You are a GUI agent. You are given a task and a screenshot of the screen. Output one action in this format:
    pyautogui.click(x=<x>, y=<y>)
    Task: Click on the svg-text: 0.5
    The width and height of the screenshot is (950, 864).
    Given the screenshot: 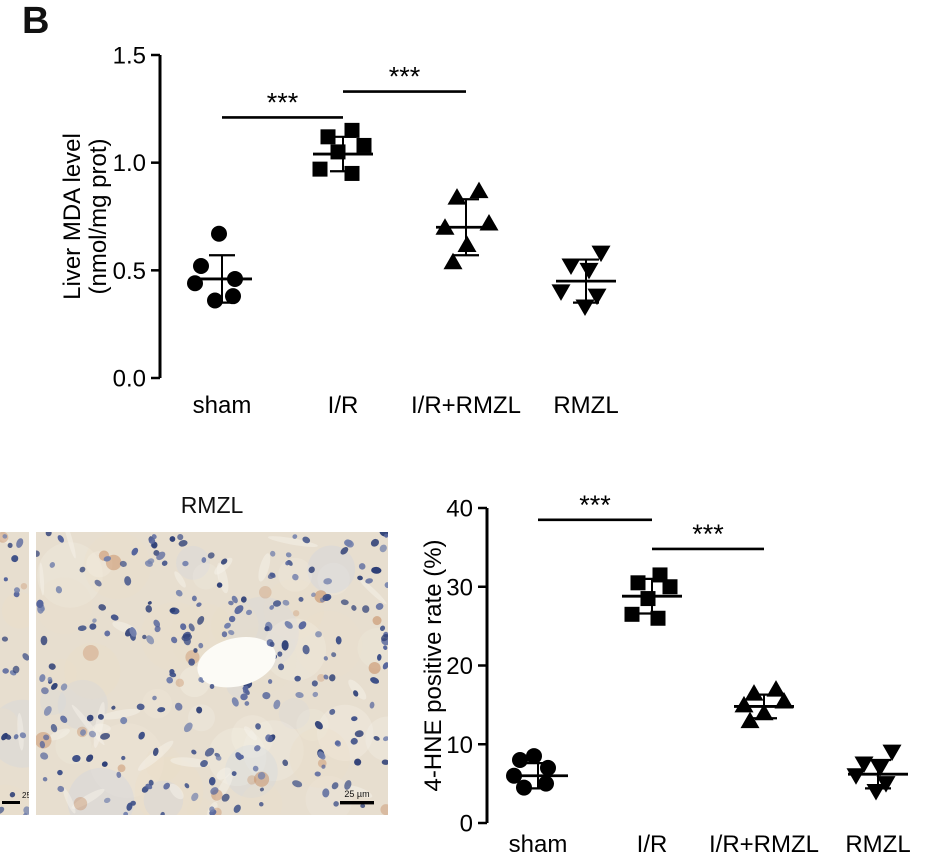 What is the action you would take?
    pyautogui.click(x=129, y=271)
    